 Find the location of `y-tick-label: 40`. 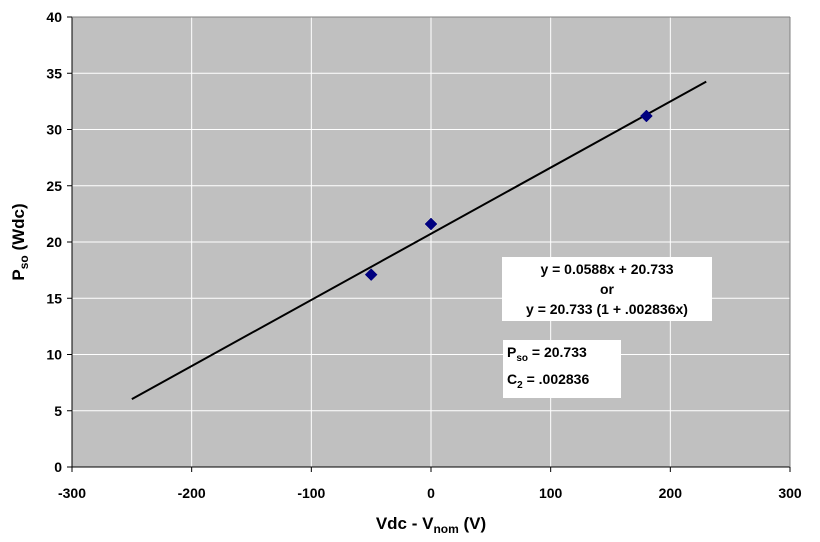

y-tick-label: 40 is located at coordinates (54, 17).